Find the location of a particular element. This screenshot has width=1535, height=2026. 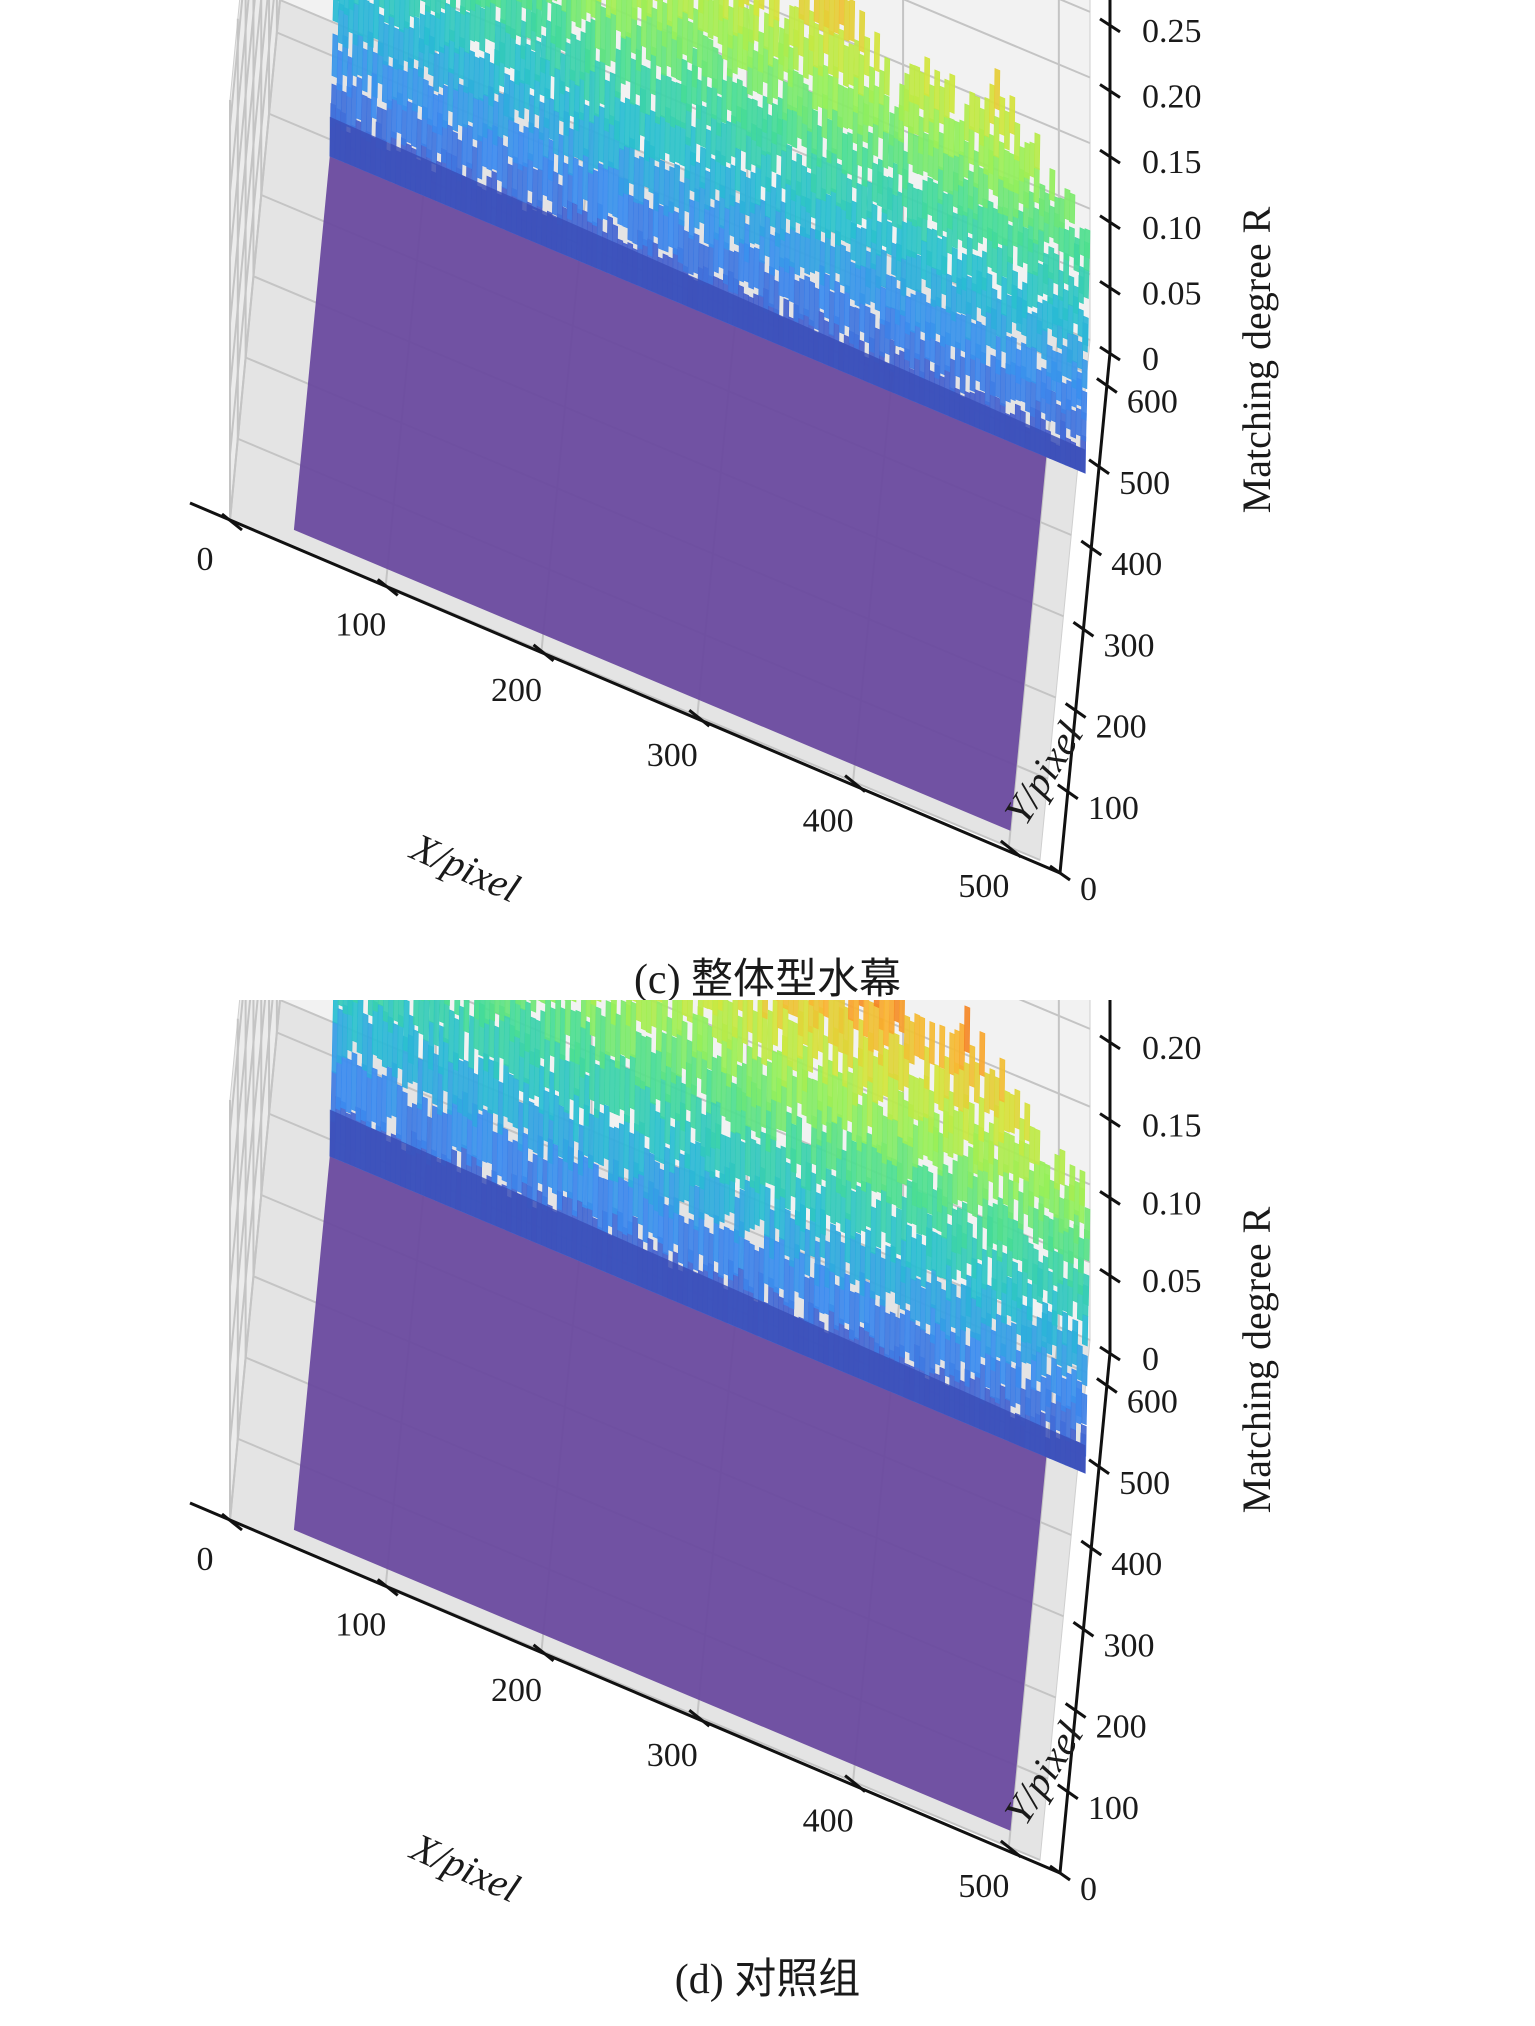

x-tick-label: 300 is located at coordinates (672, 755).